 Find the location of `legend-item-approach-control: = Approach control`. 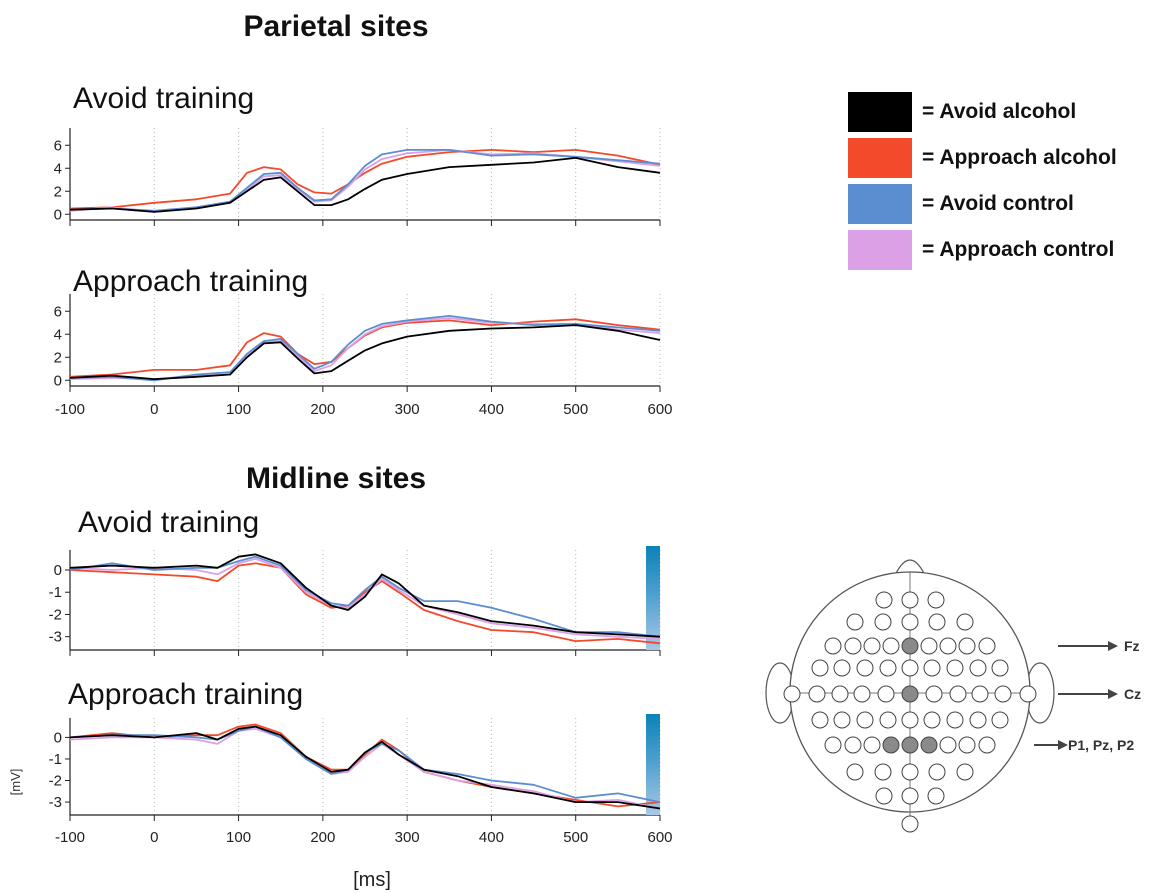

legend-item-approach-control: = Approach control is located at coordinates (998, 251).